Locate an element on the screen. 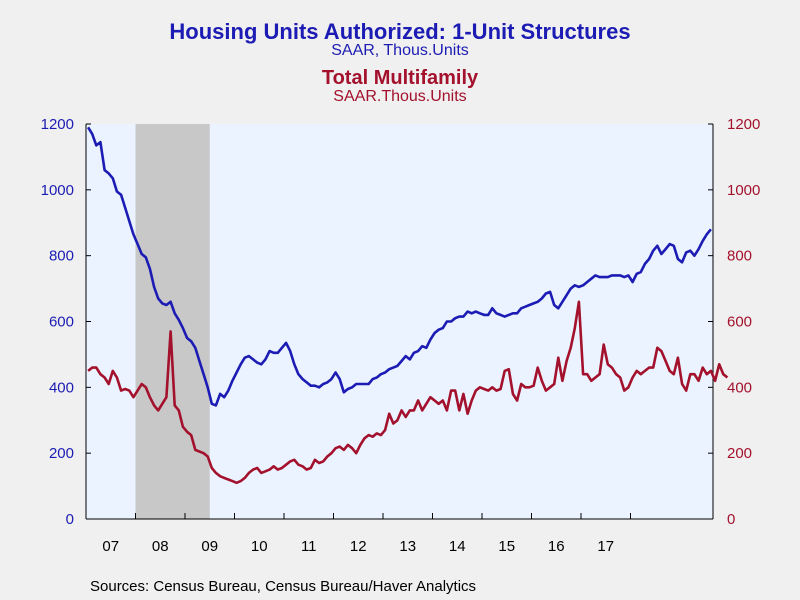  x-tick-label: 12 is located at coordinates (358, 546).